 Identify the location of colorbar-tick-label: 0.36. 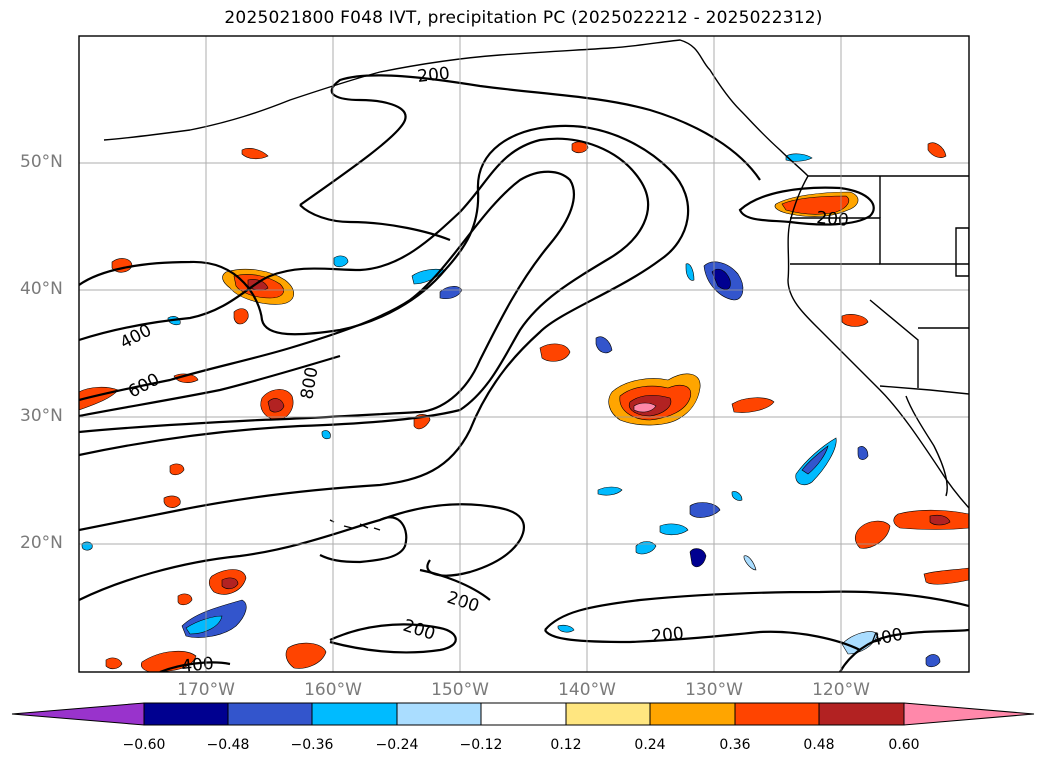
(735, 745).